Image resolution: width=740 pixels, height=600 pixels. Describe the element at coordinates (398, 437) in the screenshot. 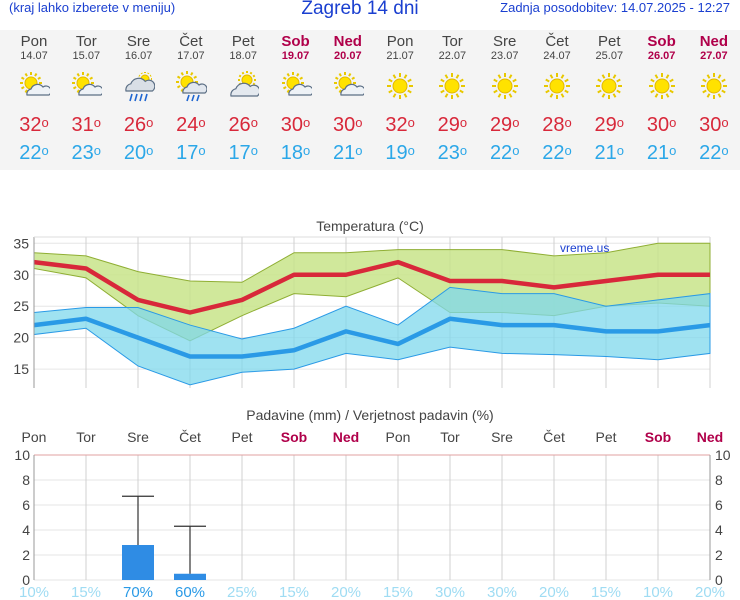

I see `x-tick-label: Pon` at that location.